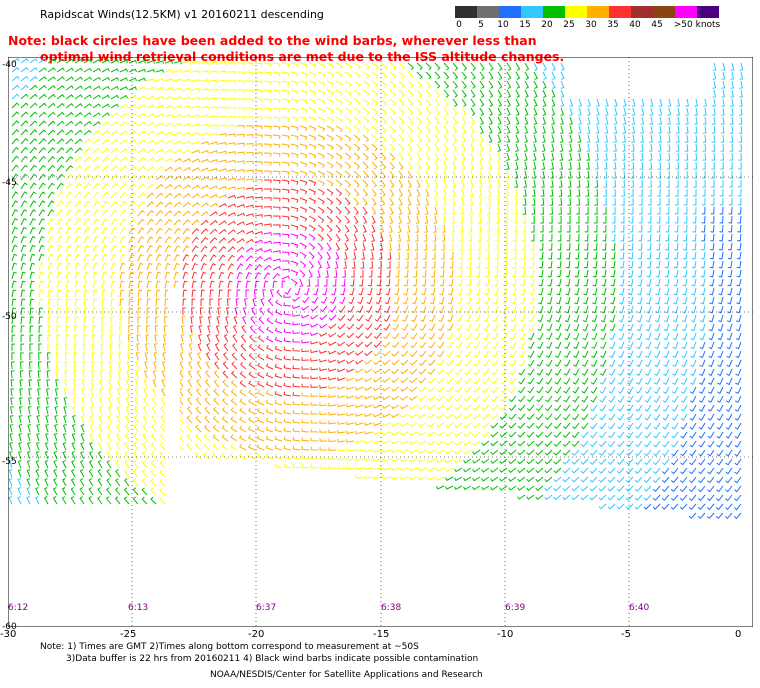 This screenshot has width=760, height=688. Describe the element at coordinates (613, 25) in the screenshot. I see `scale-label: 35` at that location.